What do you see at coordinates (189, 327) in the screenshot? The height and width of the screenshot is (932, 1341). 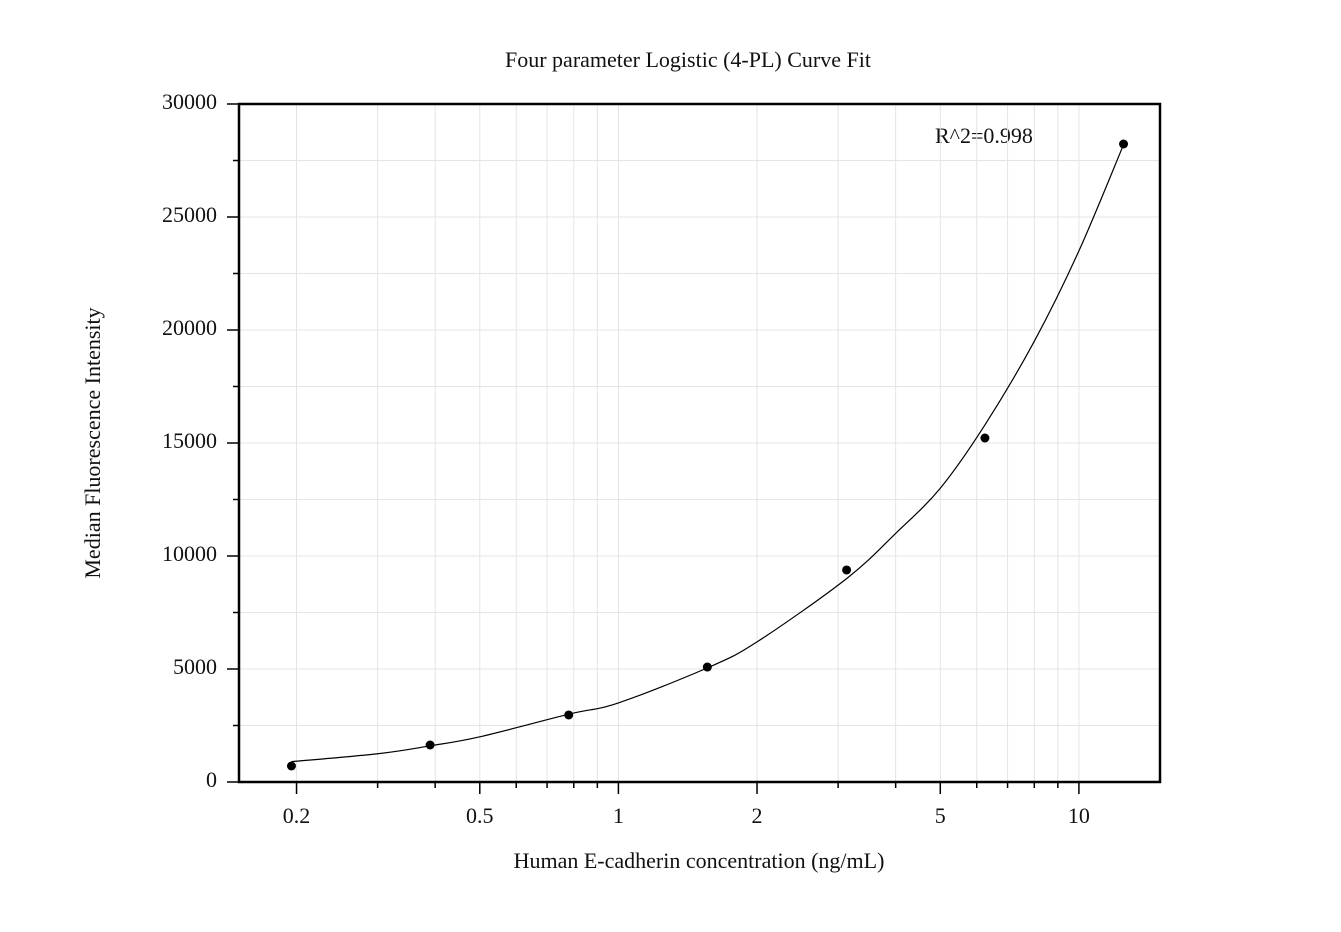 I see `y-tick-label: 20000` at bounding box center [189, 327].